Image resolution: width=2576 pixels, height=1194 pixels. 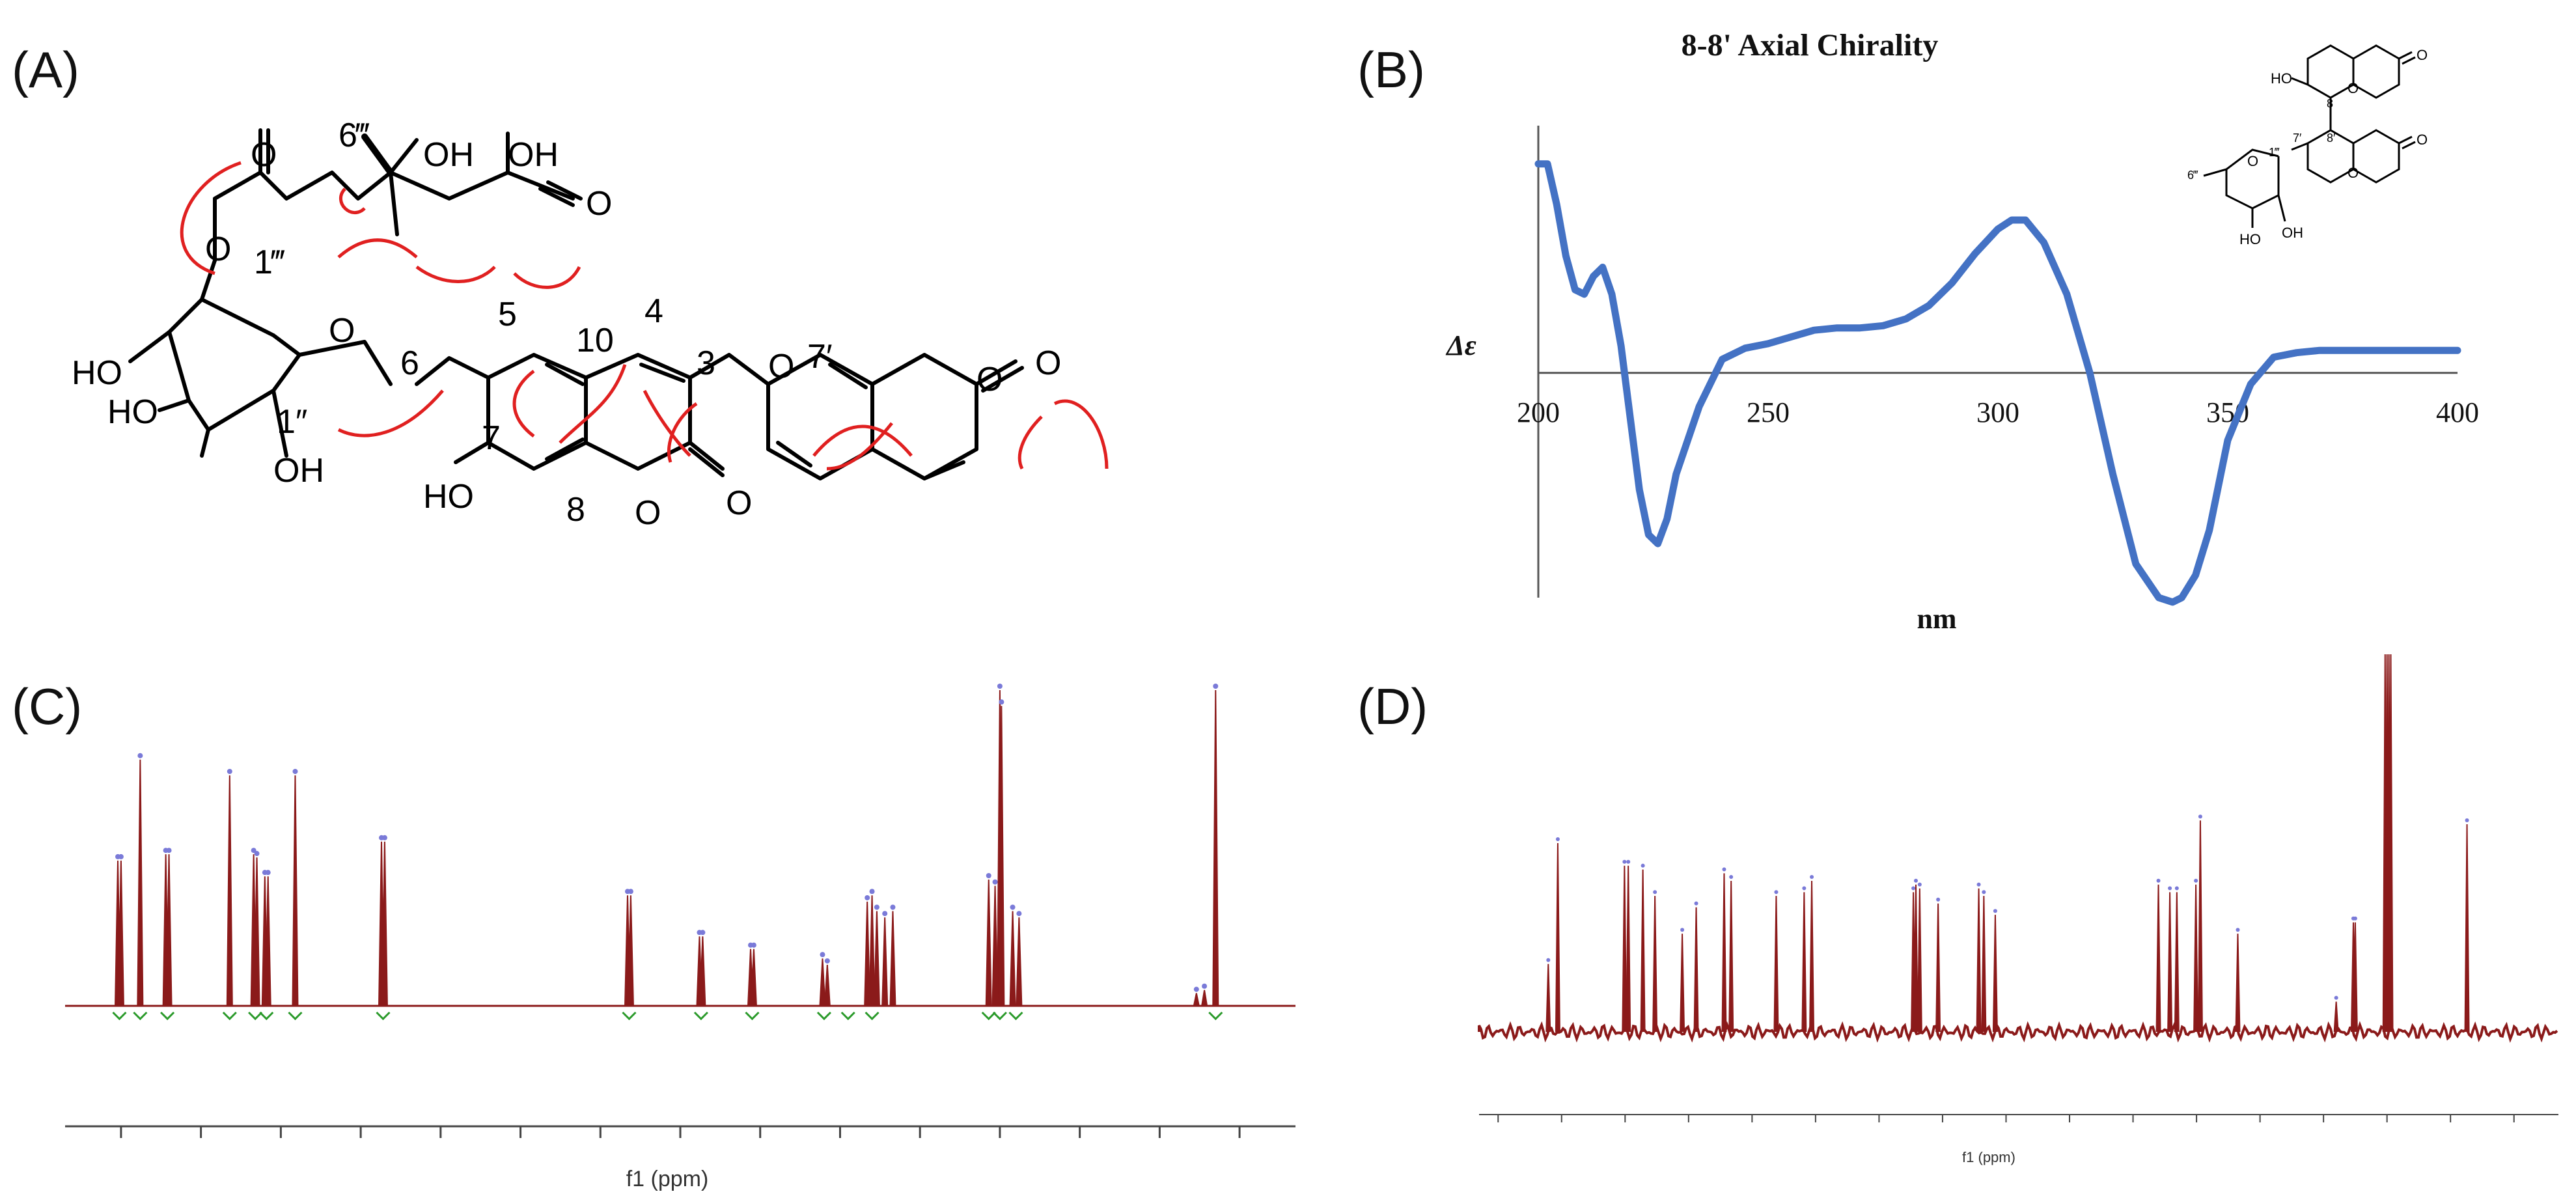 What do you see at coordinates (507, 314) in the screenshot?
I see `atom-label: 5` at bounding box center [507, 314].